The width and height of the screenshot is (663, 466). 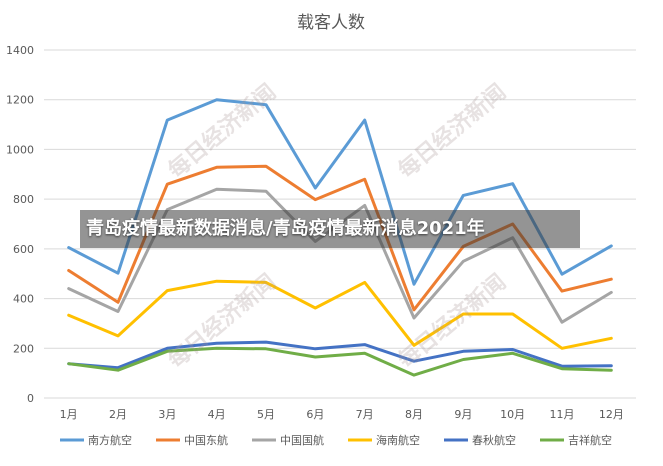 What do you see at coordinates (512, 414) in the screenshot?
I see `x-tick-label: 10月` at bounding box center [512, 414].